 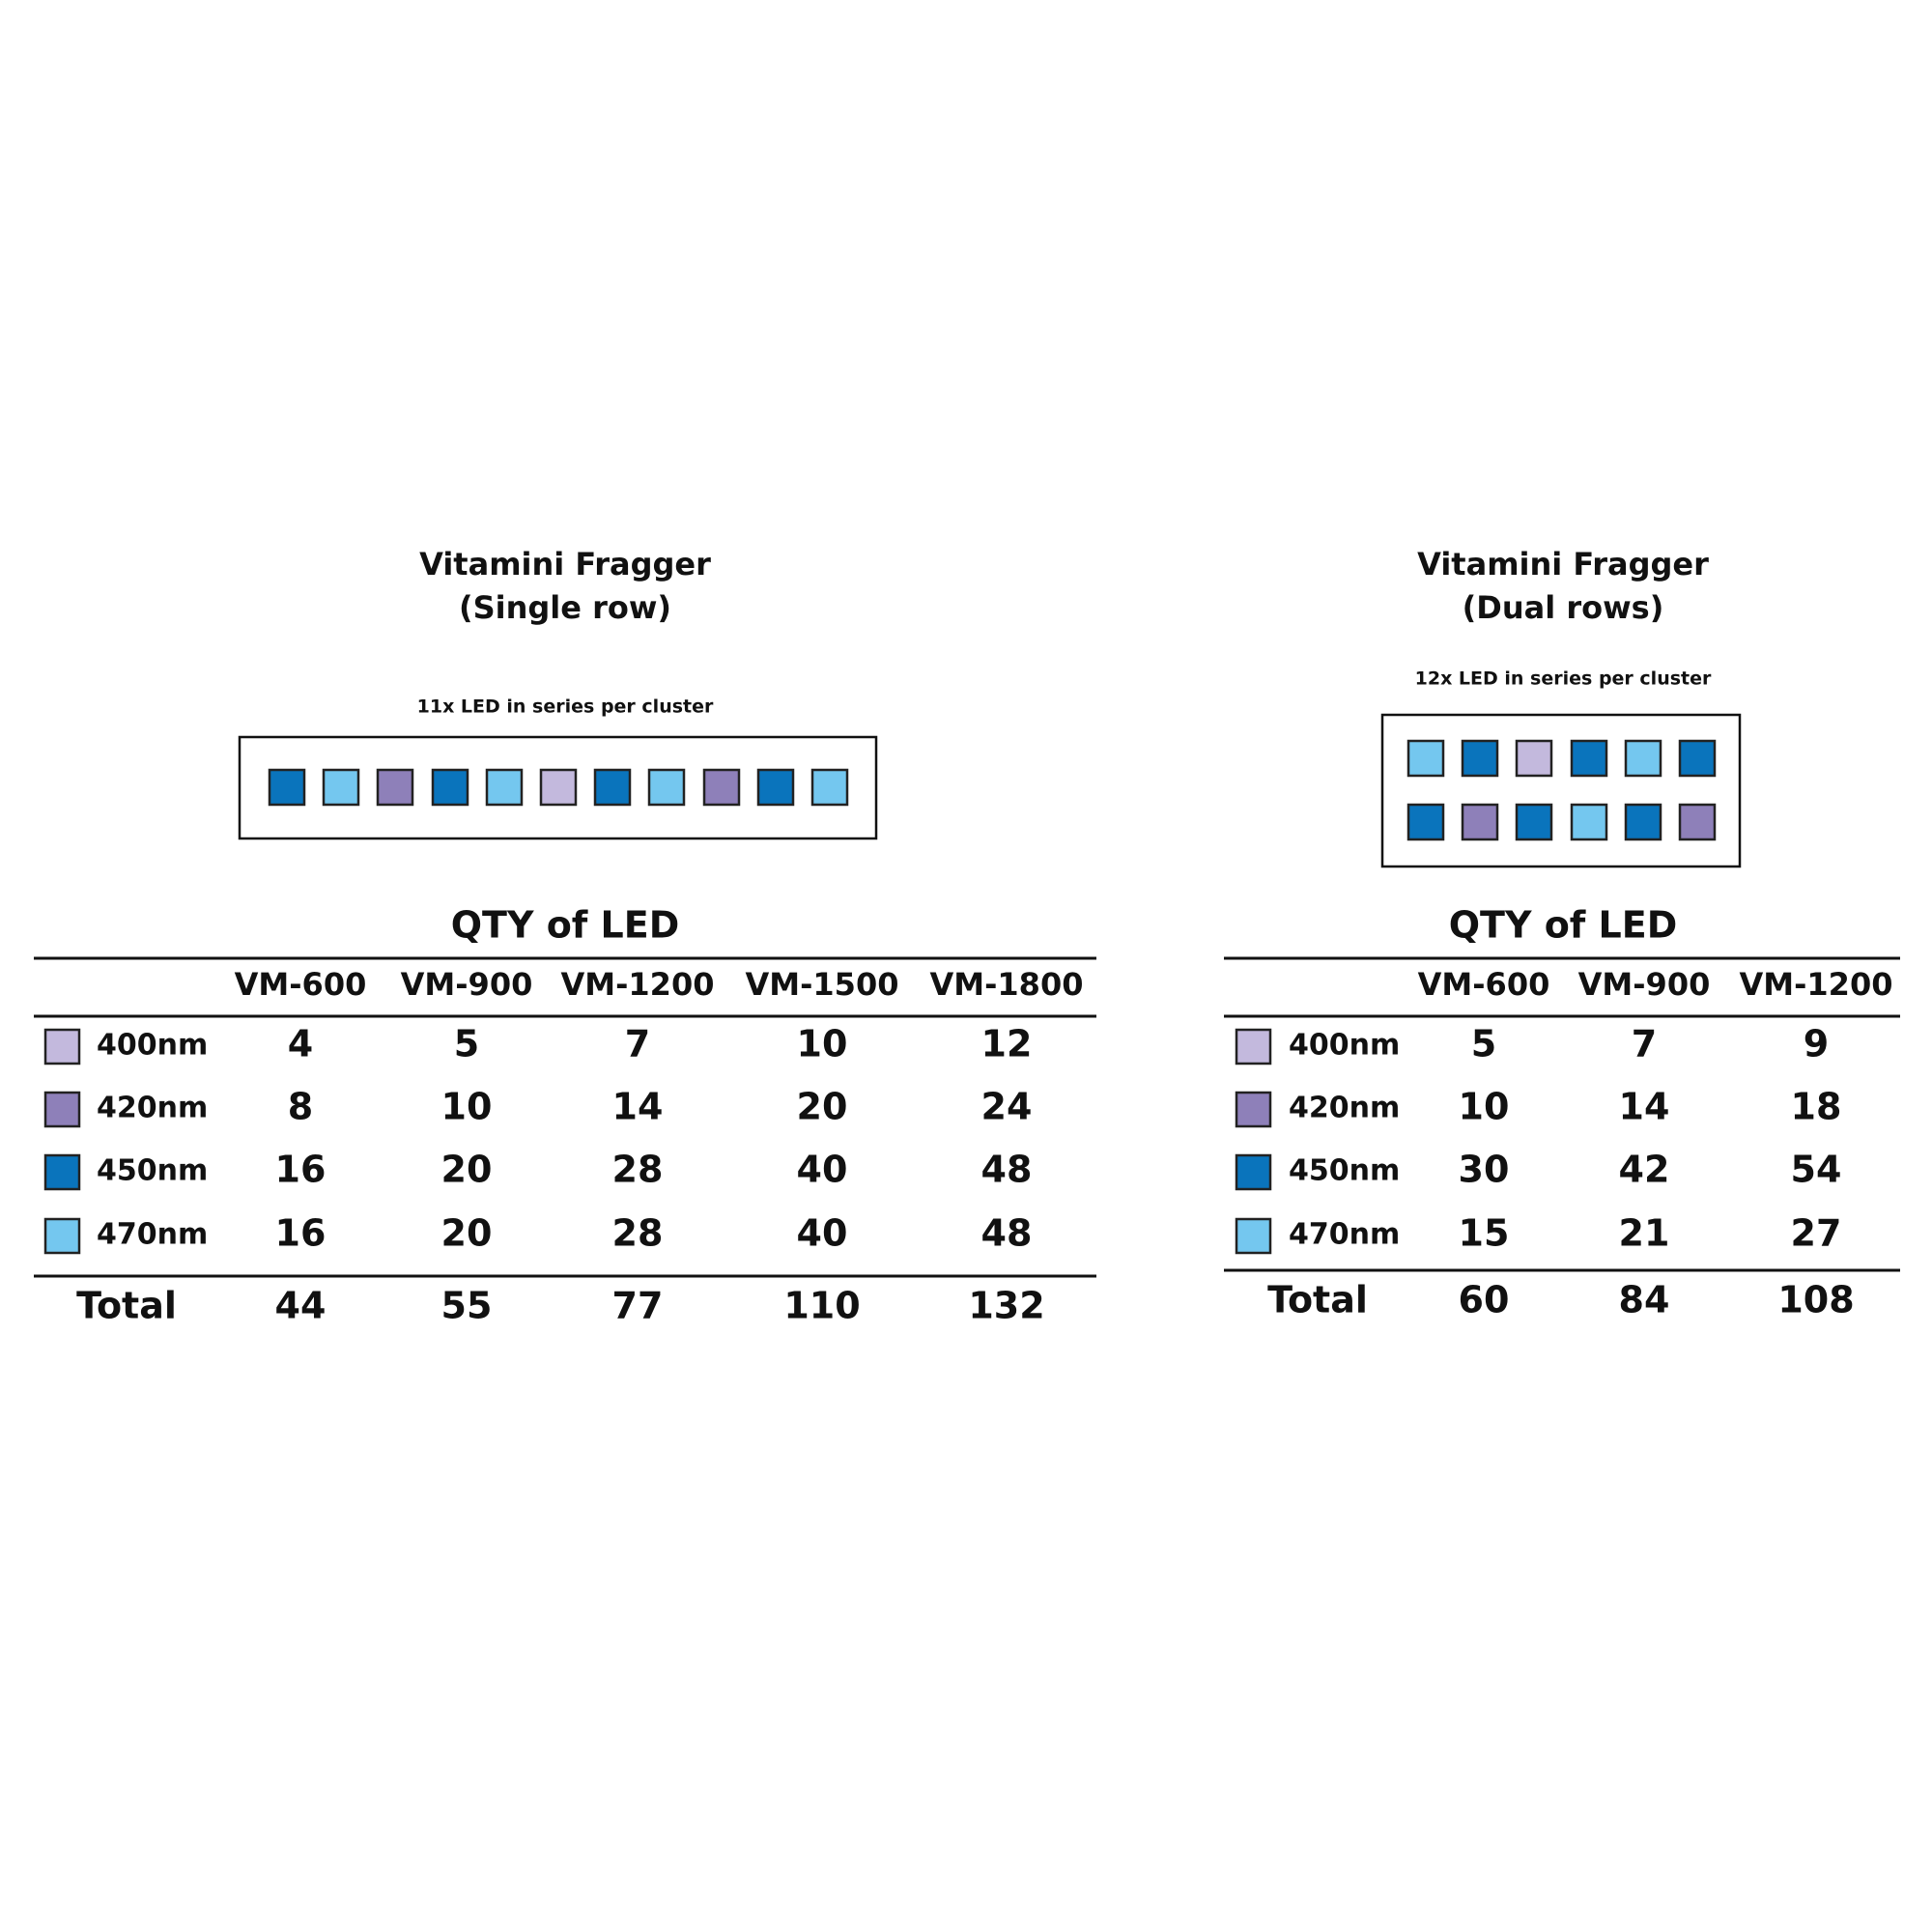 What do you see at coordinates (1816, 1170) in the screenshot?
I see `cell-value: 54` at bounding box center [1816, 1170].